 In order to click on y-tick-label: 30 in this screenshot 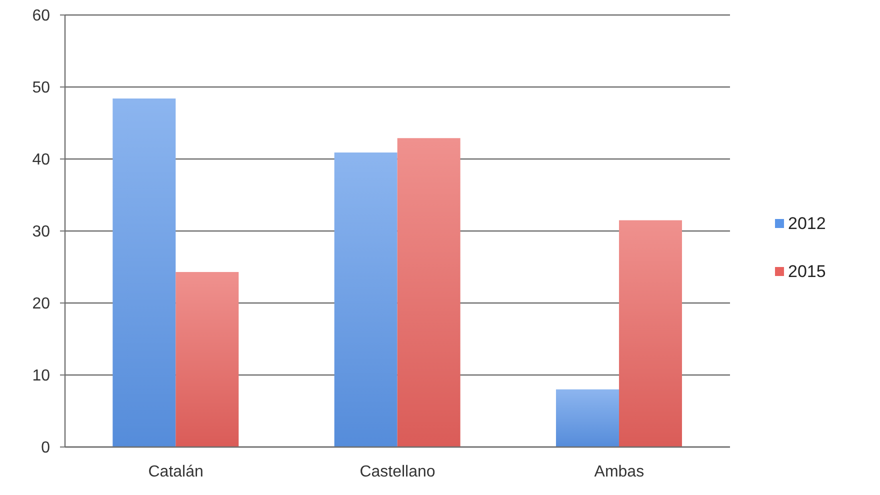, I will do `click(41, 232)`.